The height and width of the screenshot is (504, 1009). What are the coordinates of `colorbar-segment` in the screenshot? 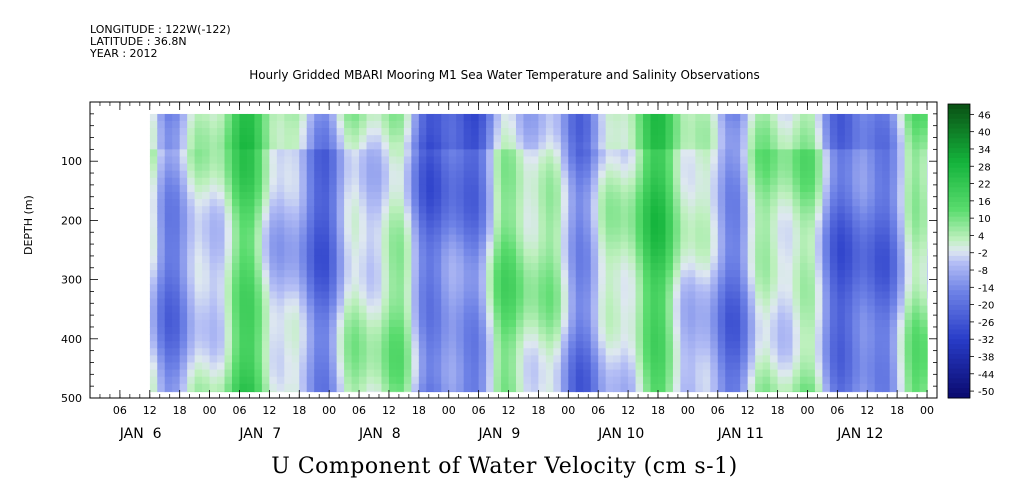 It's located at (959, 209).